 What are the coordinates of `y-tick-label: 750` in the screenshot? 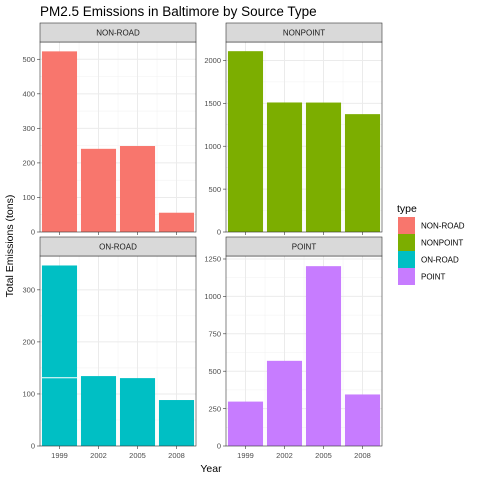 It's located at (214, 333).